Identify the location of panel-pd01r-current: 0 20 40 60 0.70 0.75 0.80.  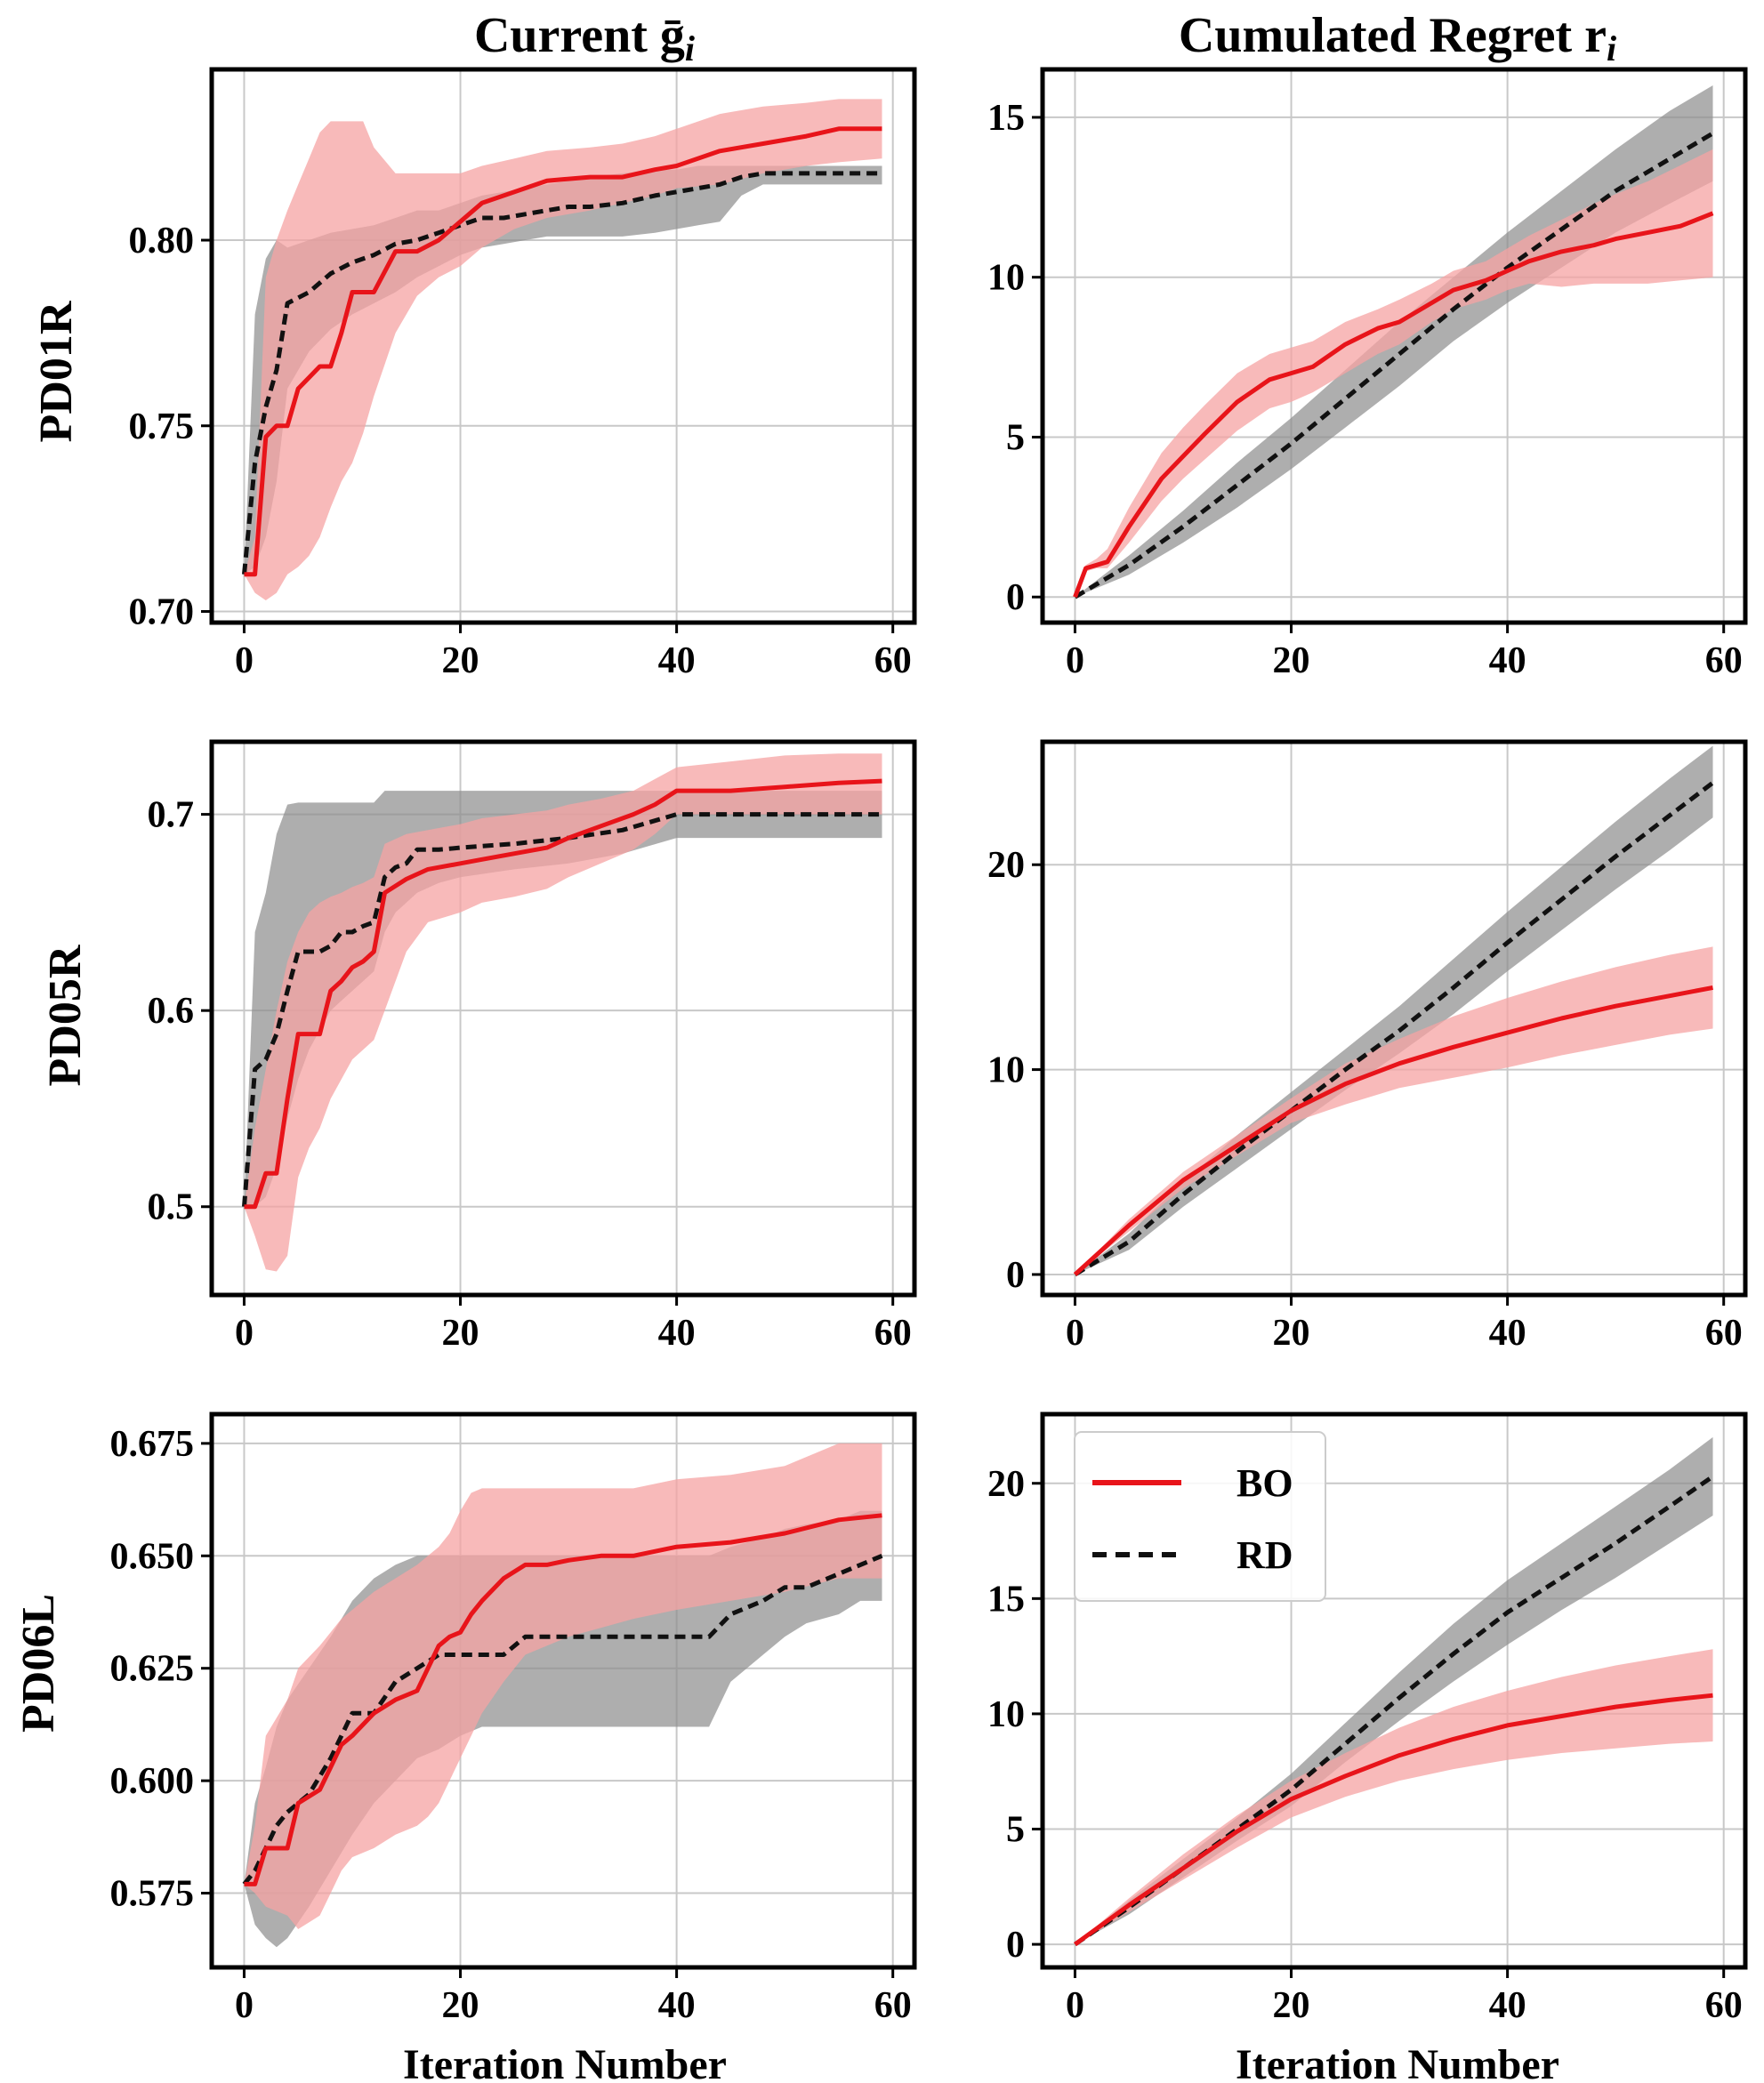
(523, 374).